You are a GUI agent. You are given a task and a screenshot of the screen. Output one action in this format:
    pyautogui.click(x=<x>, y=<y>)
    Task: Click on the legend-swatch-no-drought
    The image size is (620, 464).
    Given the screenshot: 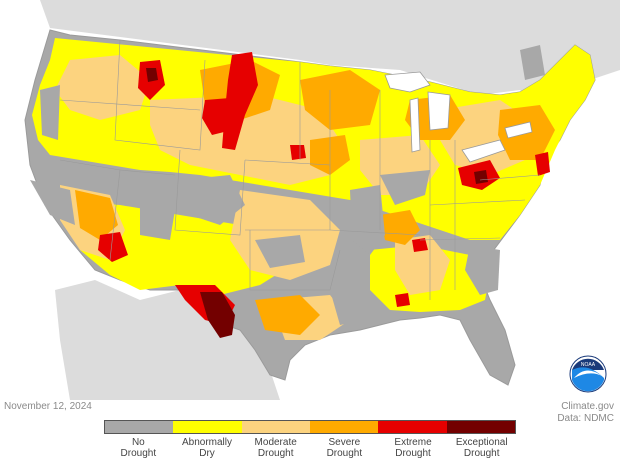 What is the action you would take?
    pyautogui.click(x=139, y=427)
    